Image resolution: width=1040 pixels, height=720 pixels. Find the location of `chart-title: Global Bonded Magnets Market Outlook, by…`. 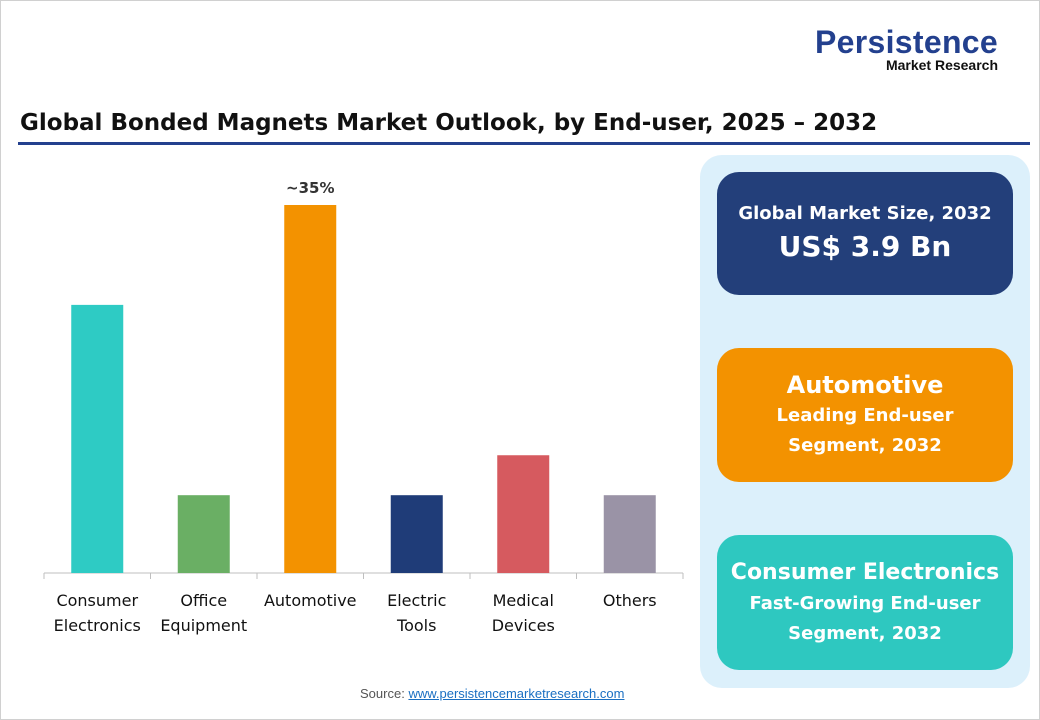

chart-title: Global Bonded Magnets Market Outlook, by… is located at coordinates (449, 123).